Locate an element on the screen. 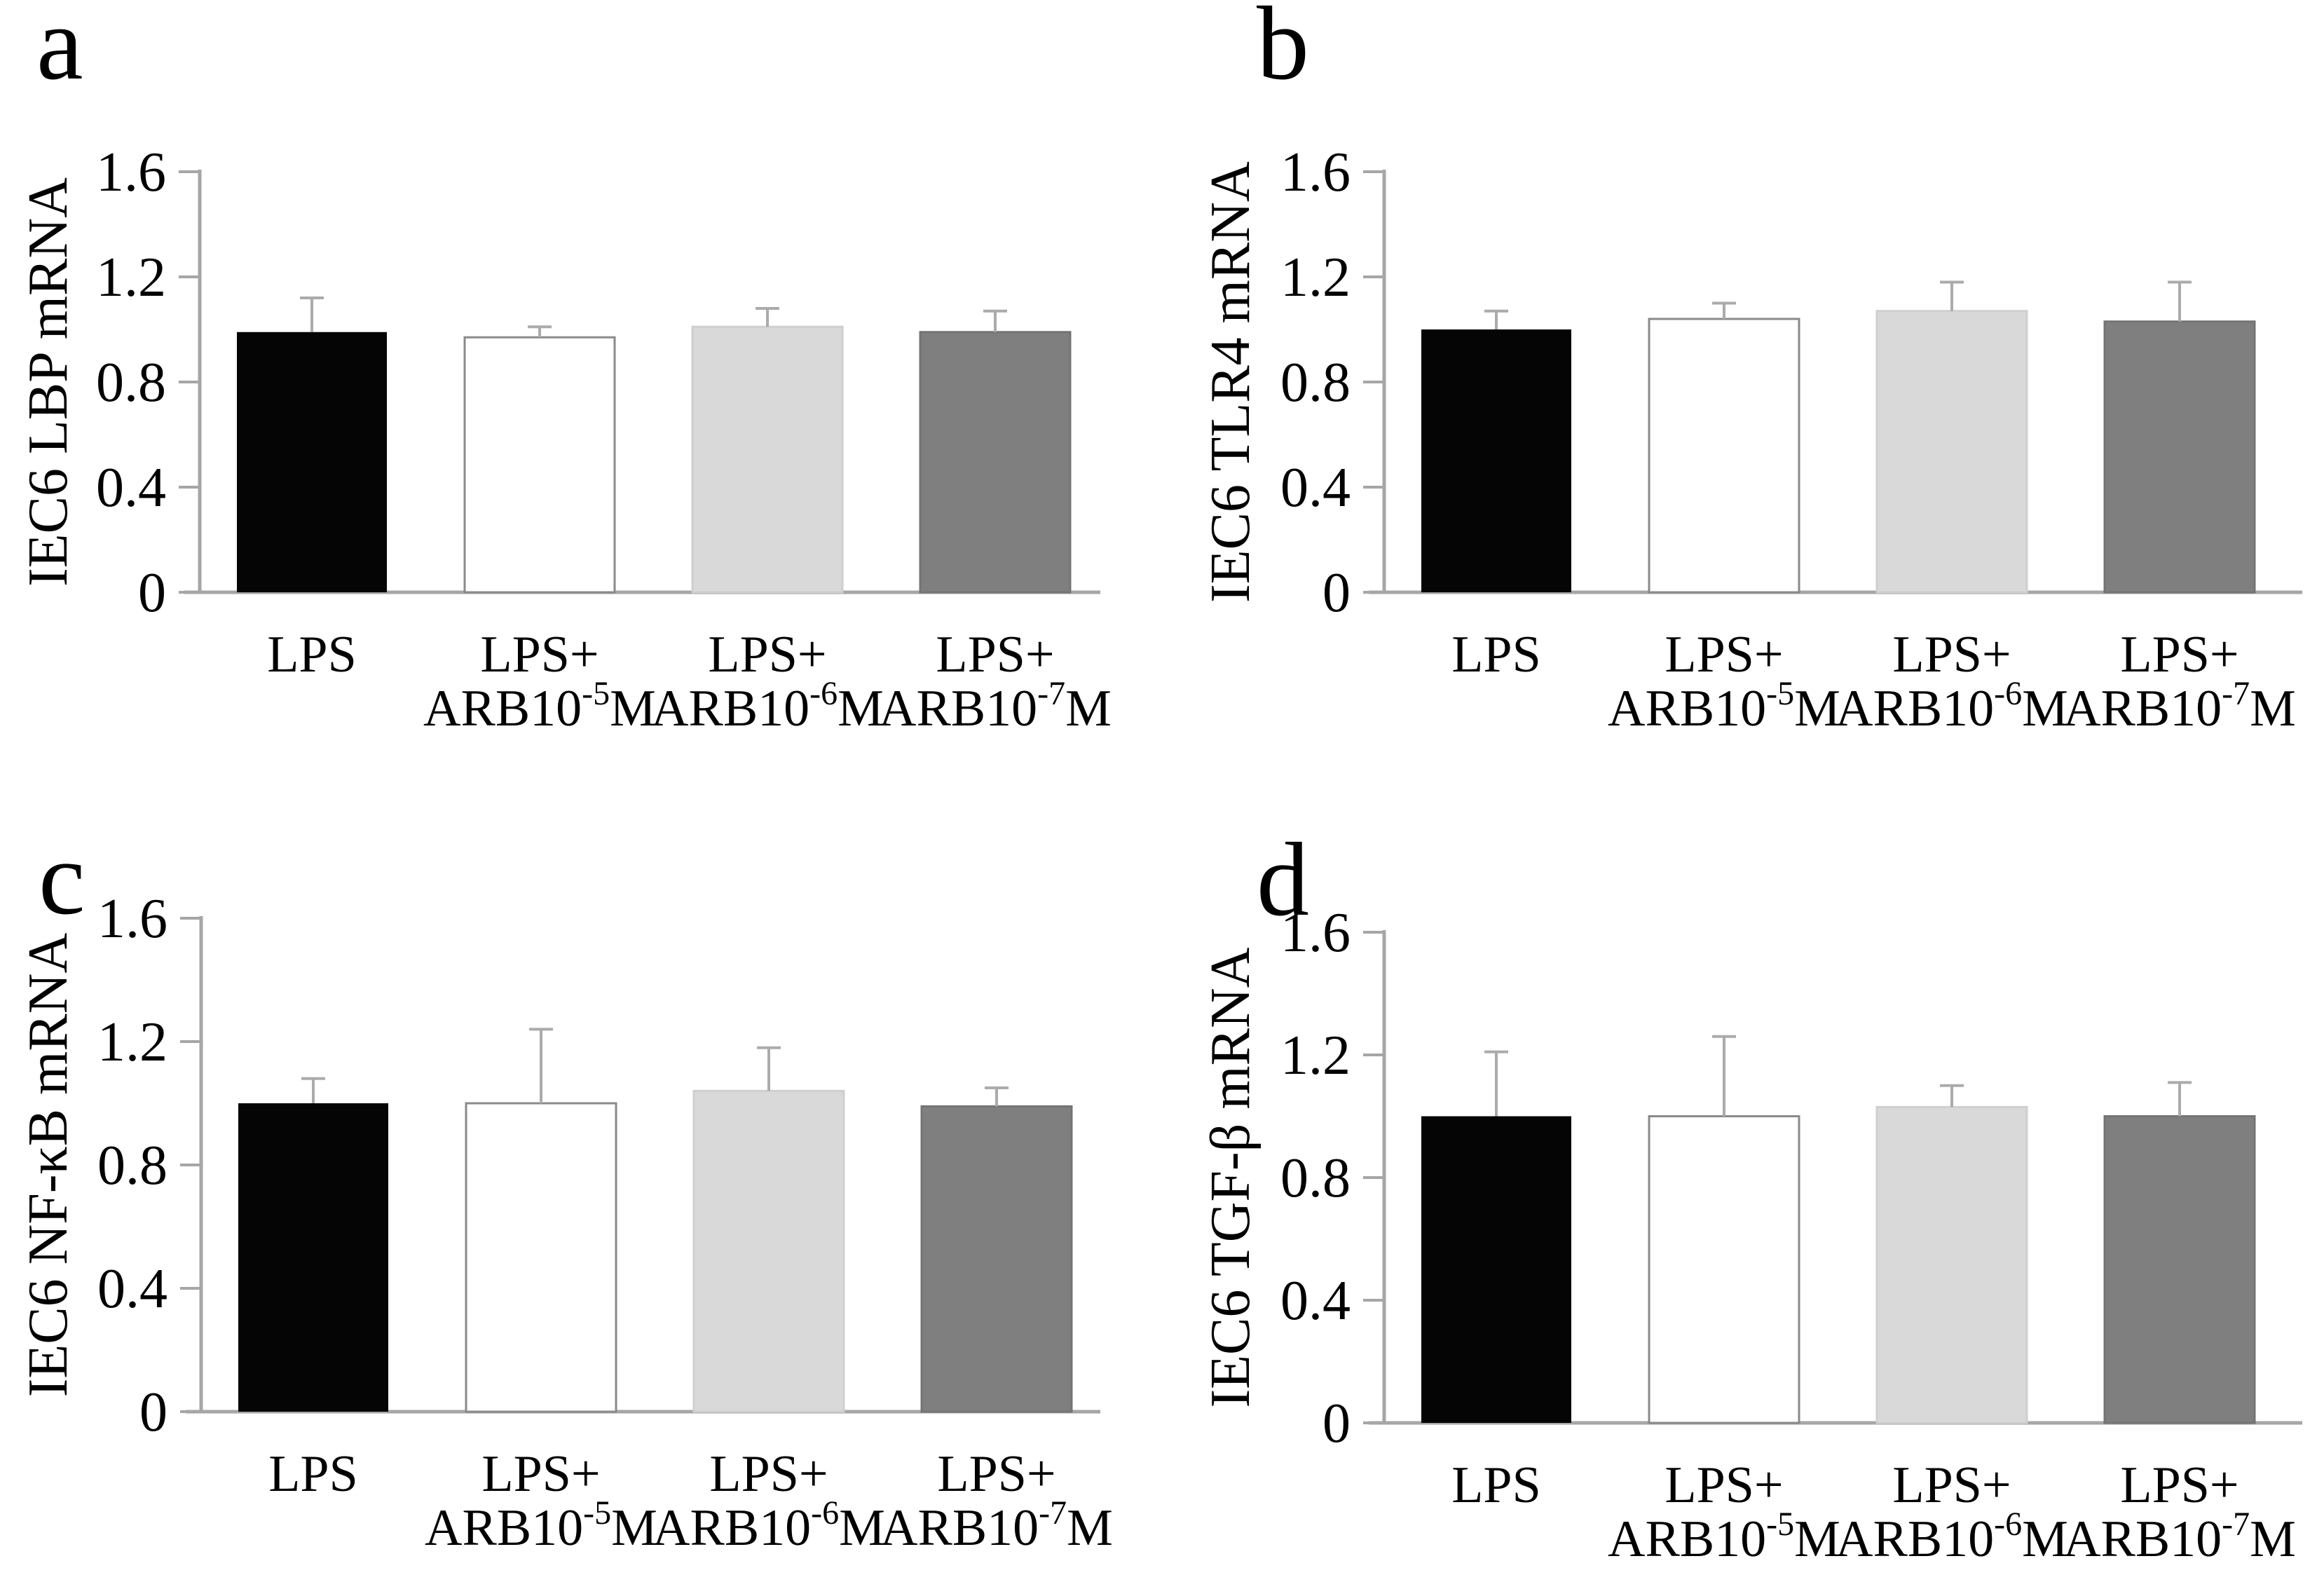  y-axis-title: IEC6 NF-κB mRNA is located at coordinates (48, 1164).